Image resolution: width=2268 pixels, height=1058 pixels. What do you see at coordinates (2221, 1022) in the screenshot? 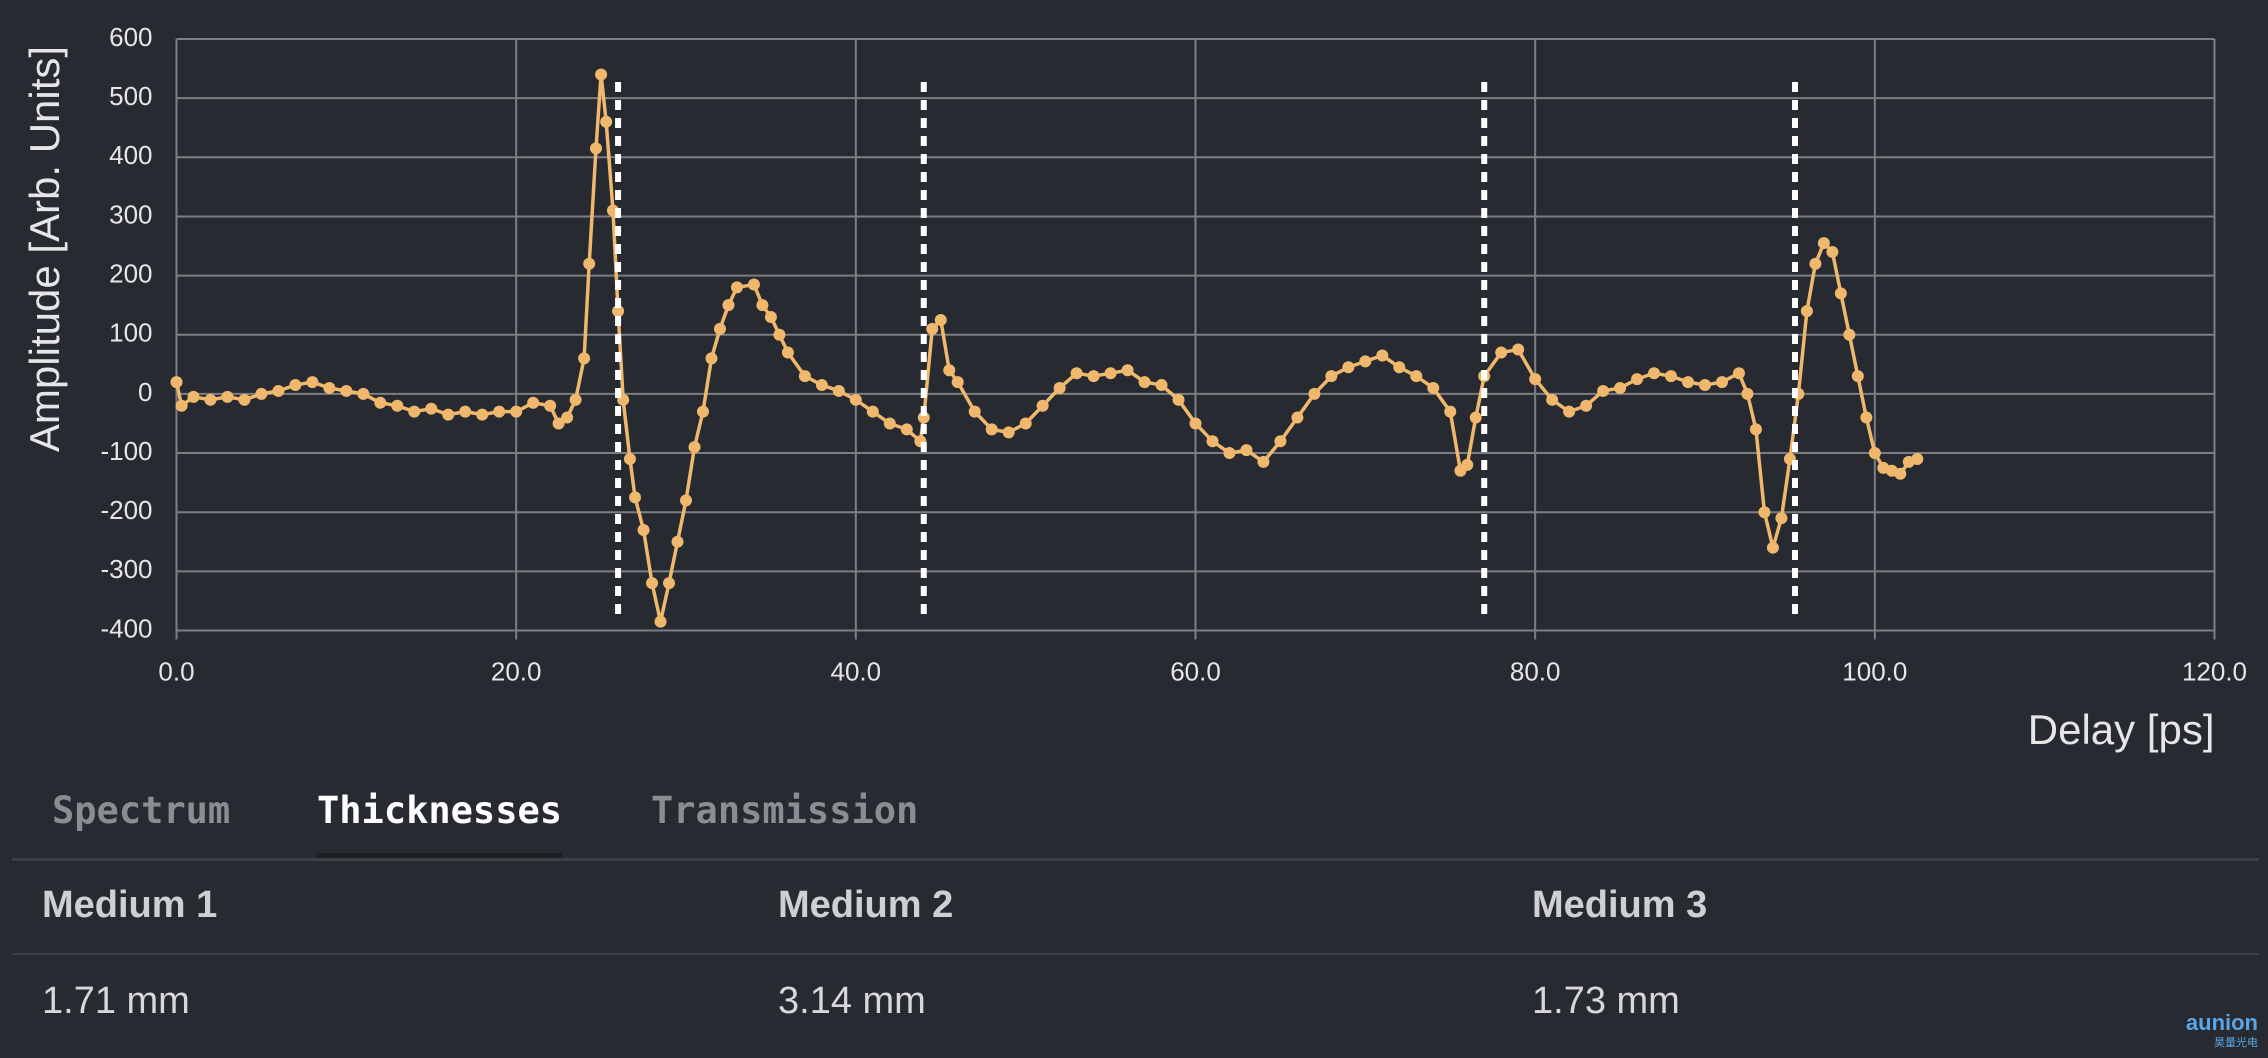
I see `logo-brand: aunion` at bounding box center [2221, 1022].